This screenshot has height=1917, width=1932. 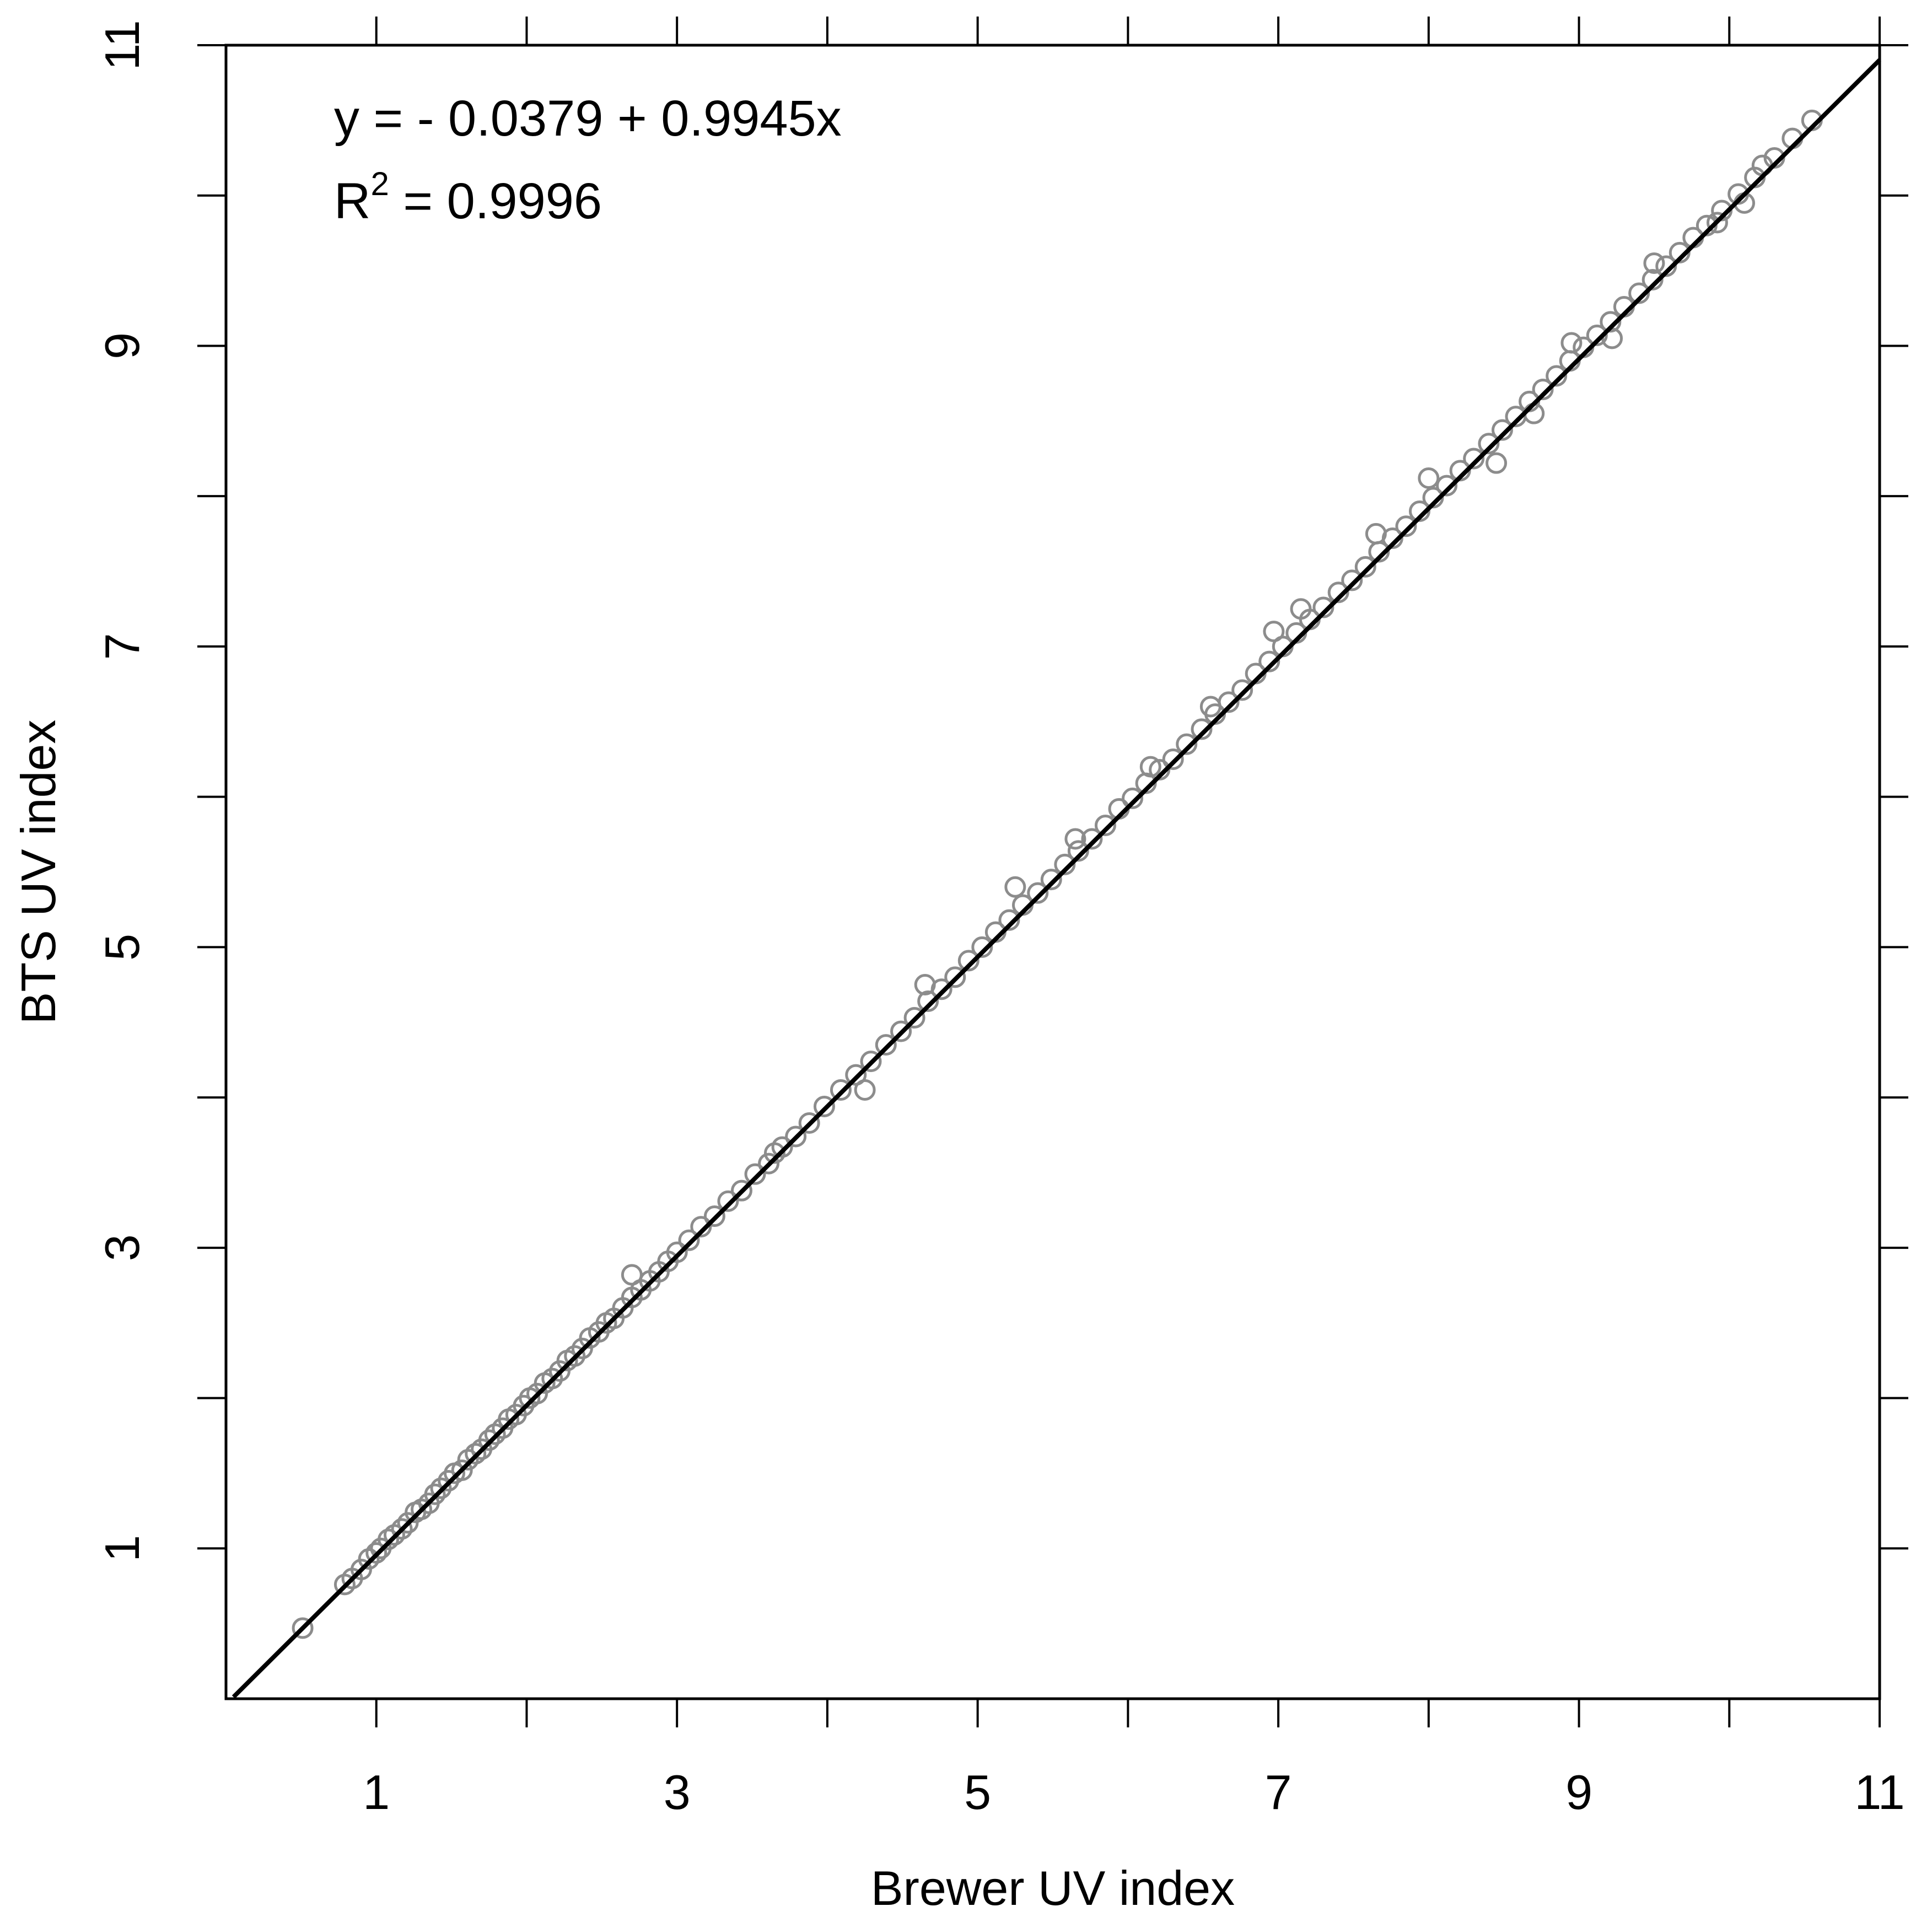 I want to click on x-axis-title: Brewer UV index, so click(x=1053, y=1888).